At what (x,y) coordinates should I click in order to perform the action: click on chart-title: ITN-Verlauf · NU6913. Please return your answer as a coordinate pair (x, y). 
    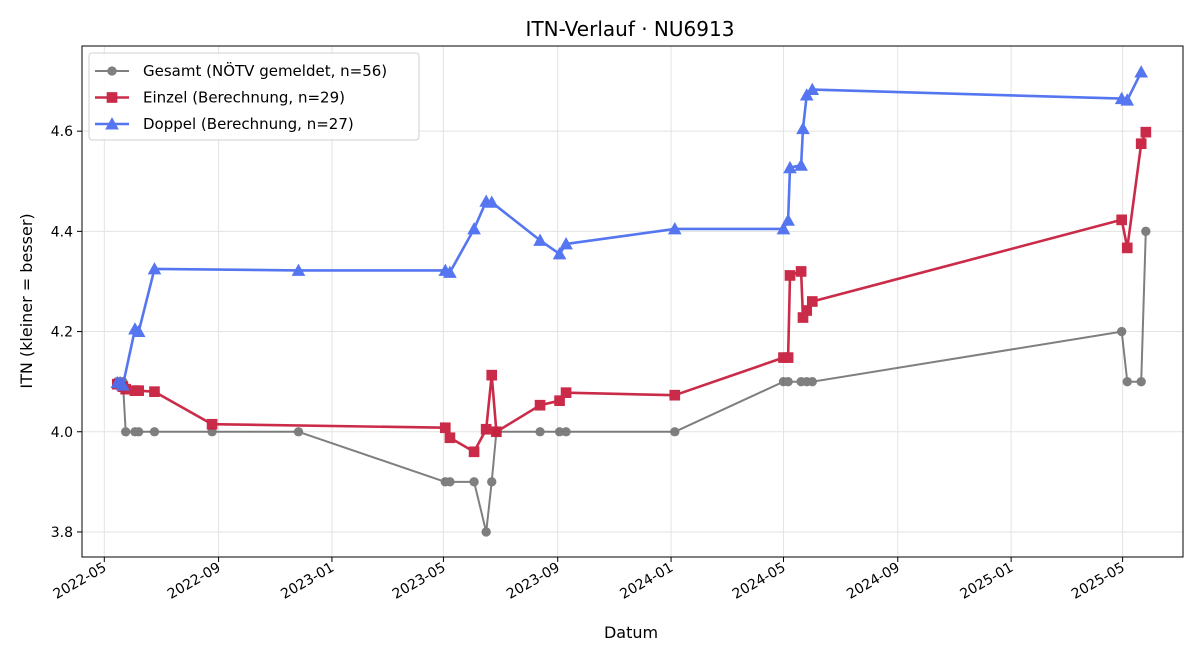
    Looking at the image, I should click on (630, 29).